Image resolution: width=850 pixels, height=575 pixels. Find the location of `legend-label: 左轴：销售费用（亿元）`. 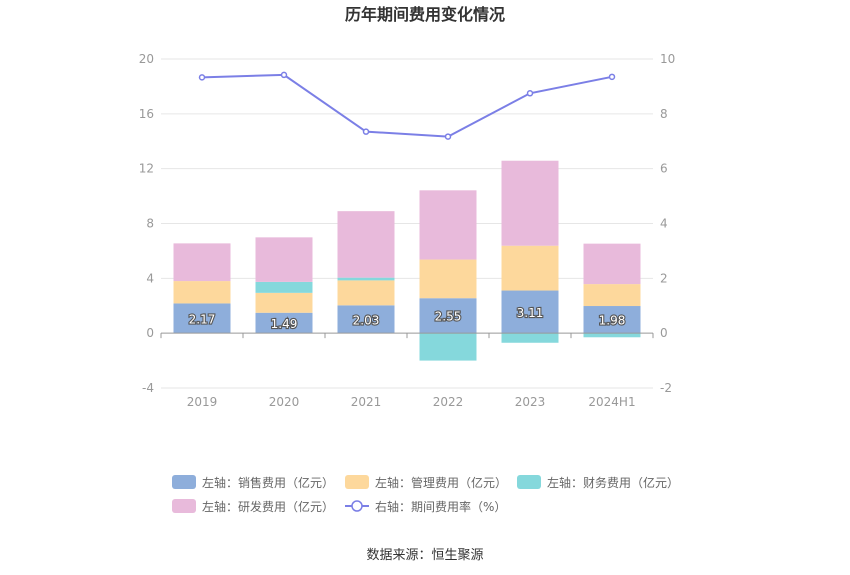

legend-label: 左轴：销售费用（亿元） is located at coordinates (268, 482).